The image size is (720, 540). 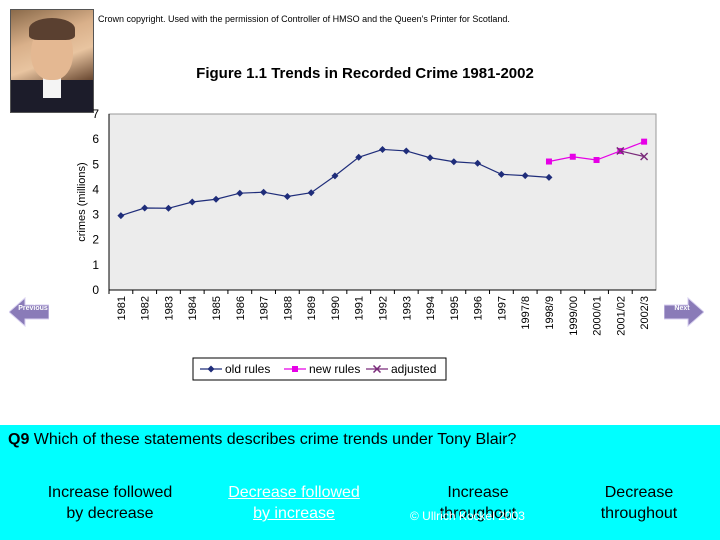 I want to click on next-button: Next, so click(x=684, y=312).